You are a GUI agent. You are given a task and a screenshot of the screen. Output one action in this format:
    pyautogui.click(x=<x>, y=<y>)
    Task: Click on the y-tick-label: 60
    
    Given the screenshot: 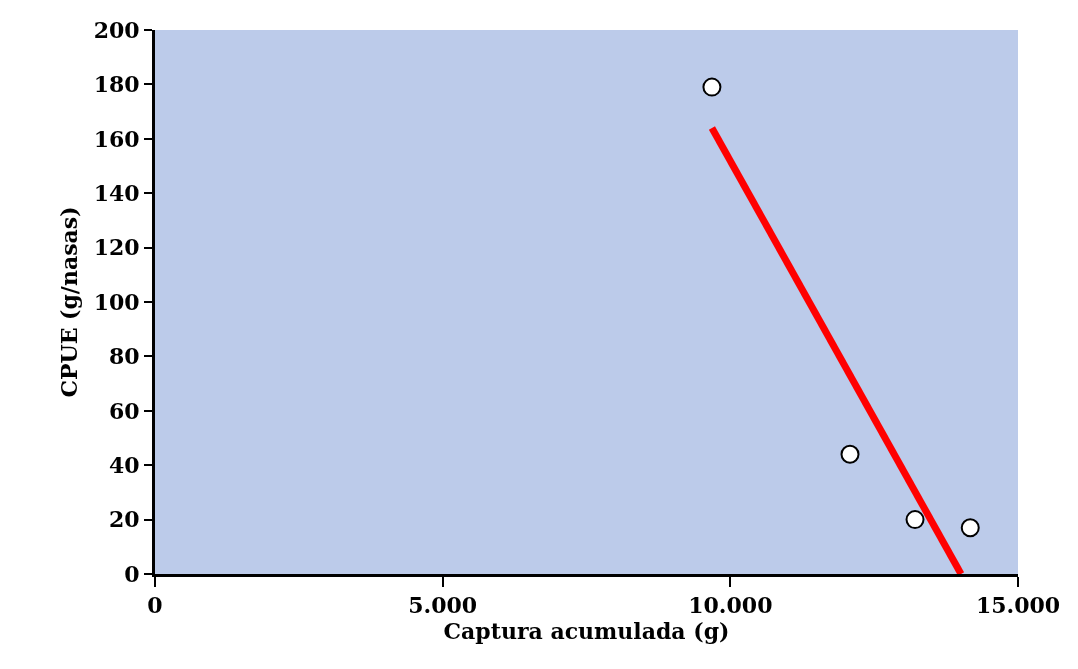 What is the action you would take?
    pyautogui.click(x=124, y=410)
    